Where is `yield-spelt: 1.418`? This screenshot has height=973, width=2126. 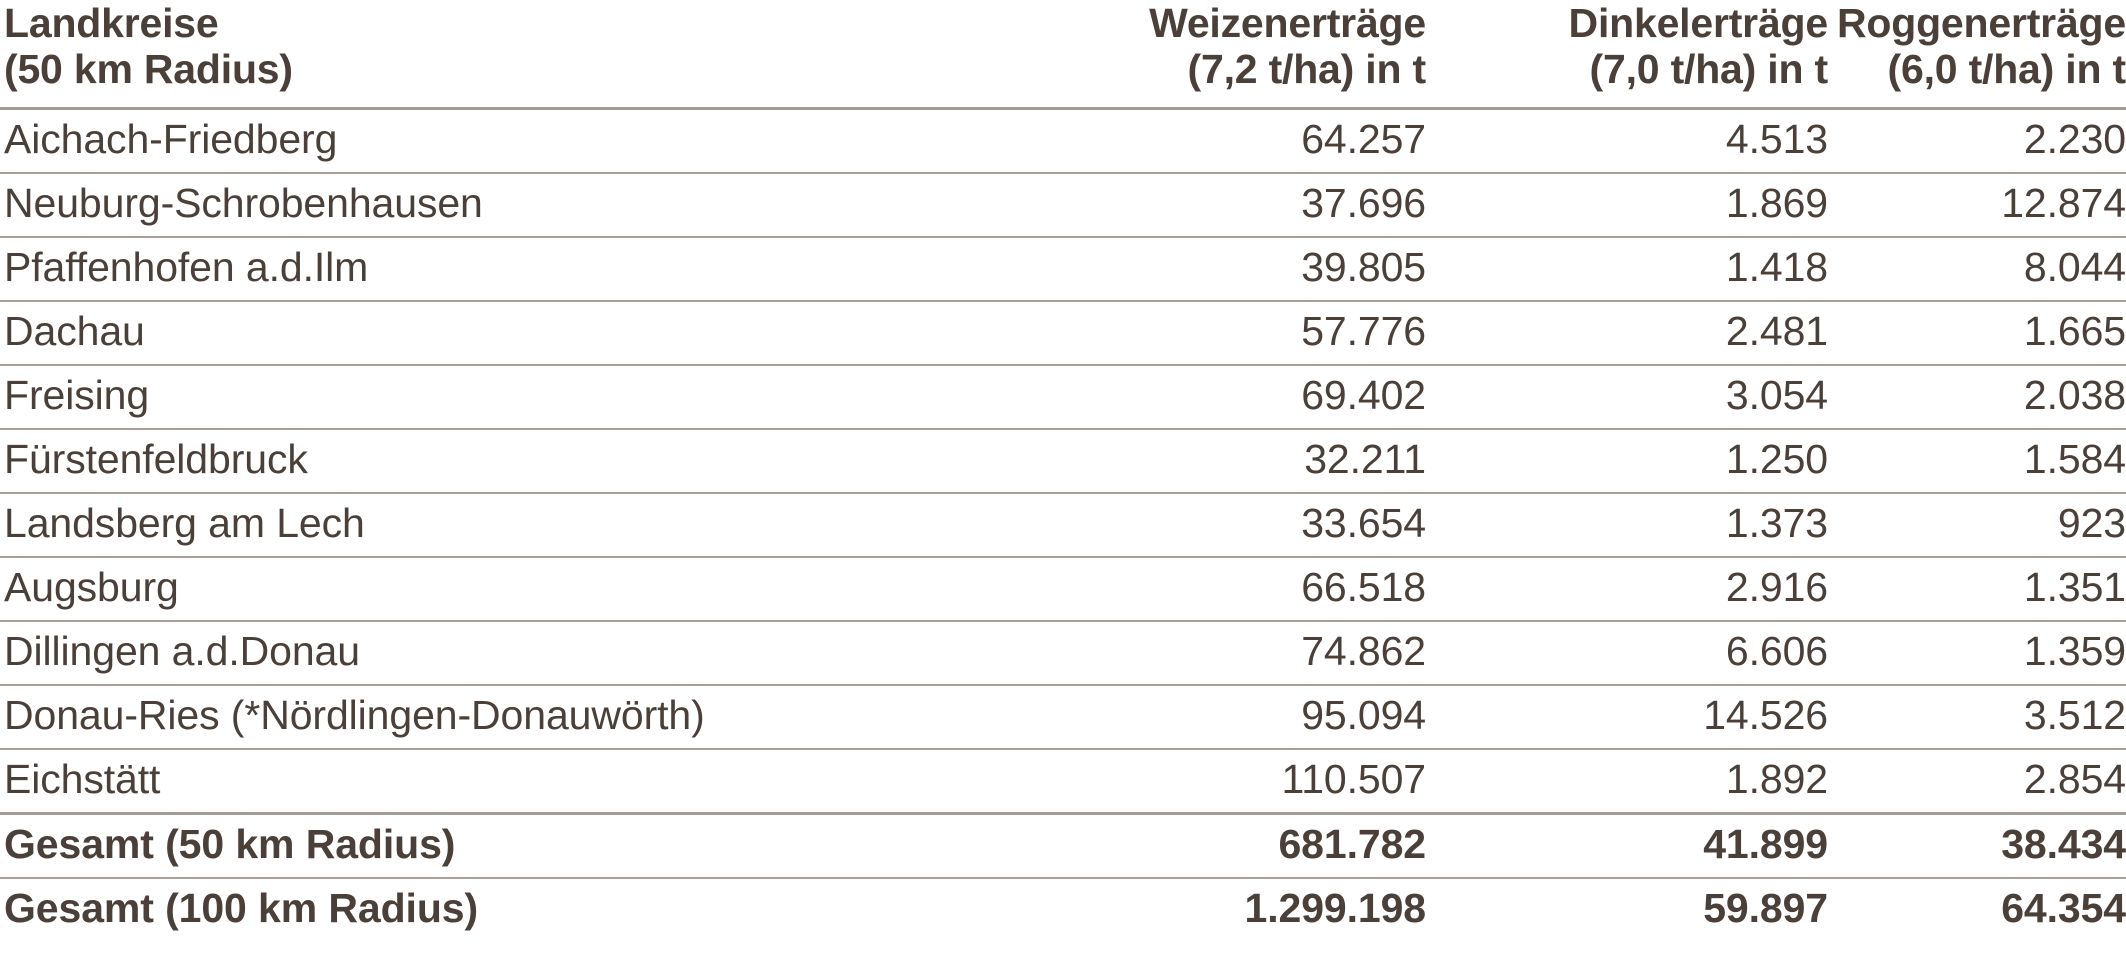
yield-spelt: 1.418 is located at coordinates (1627, 269).